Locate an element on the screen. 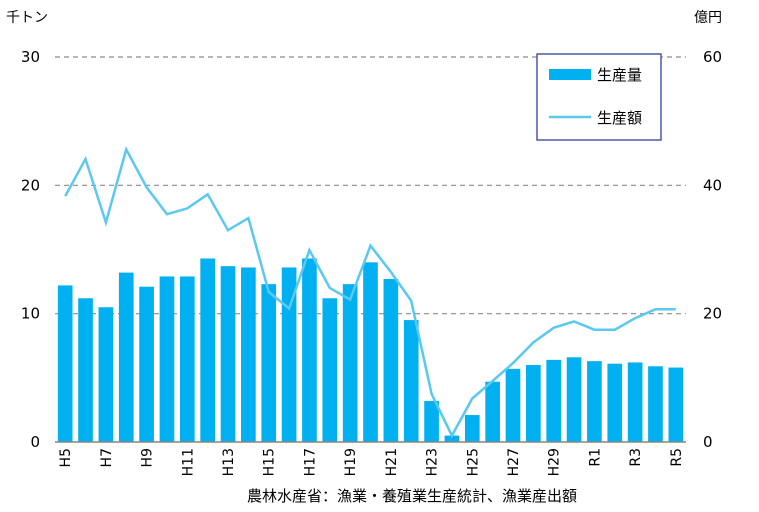 Image resolution: width=759 pixels, height=512 pixels. x-tick-label: H11 is located at coordinates (188, 462).